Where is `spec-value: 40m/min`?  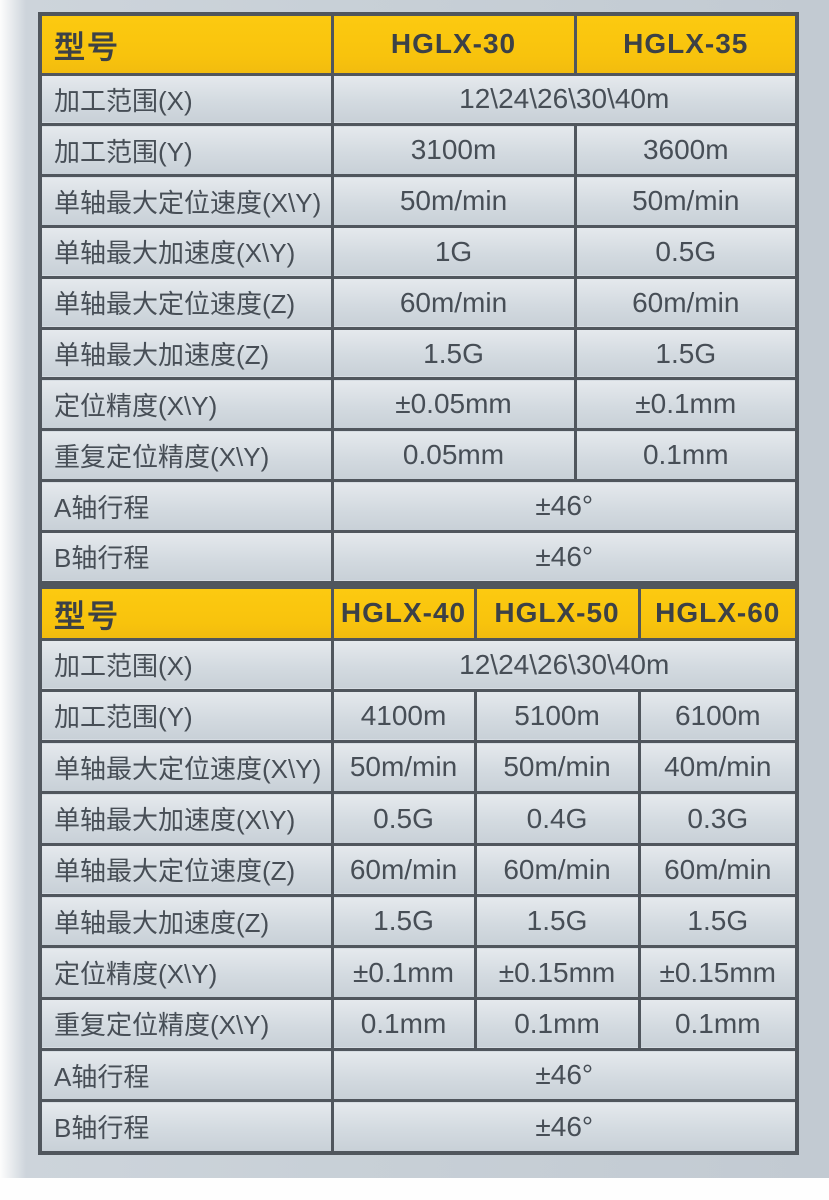 spec-value: 40m/min is located at coordinates (718, 767).